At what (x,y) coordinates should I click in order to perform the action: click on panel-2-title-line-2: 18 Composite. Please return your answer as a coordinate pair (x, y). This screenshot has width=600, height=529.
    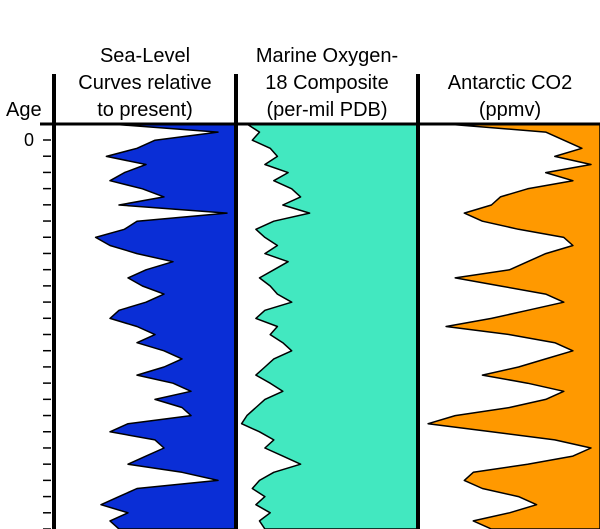
    Looking at the image, I should click on (326, 83).